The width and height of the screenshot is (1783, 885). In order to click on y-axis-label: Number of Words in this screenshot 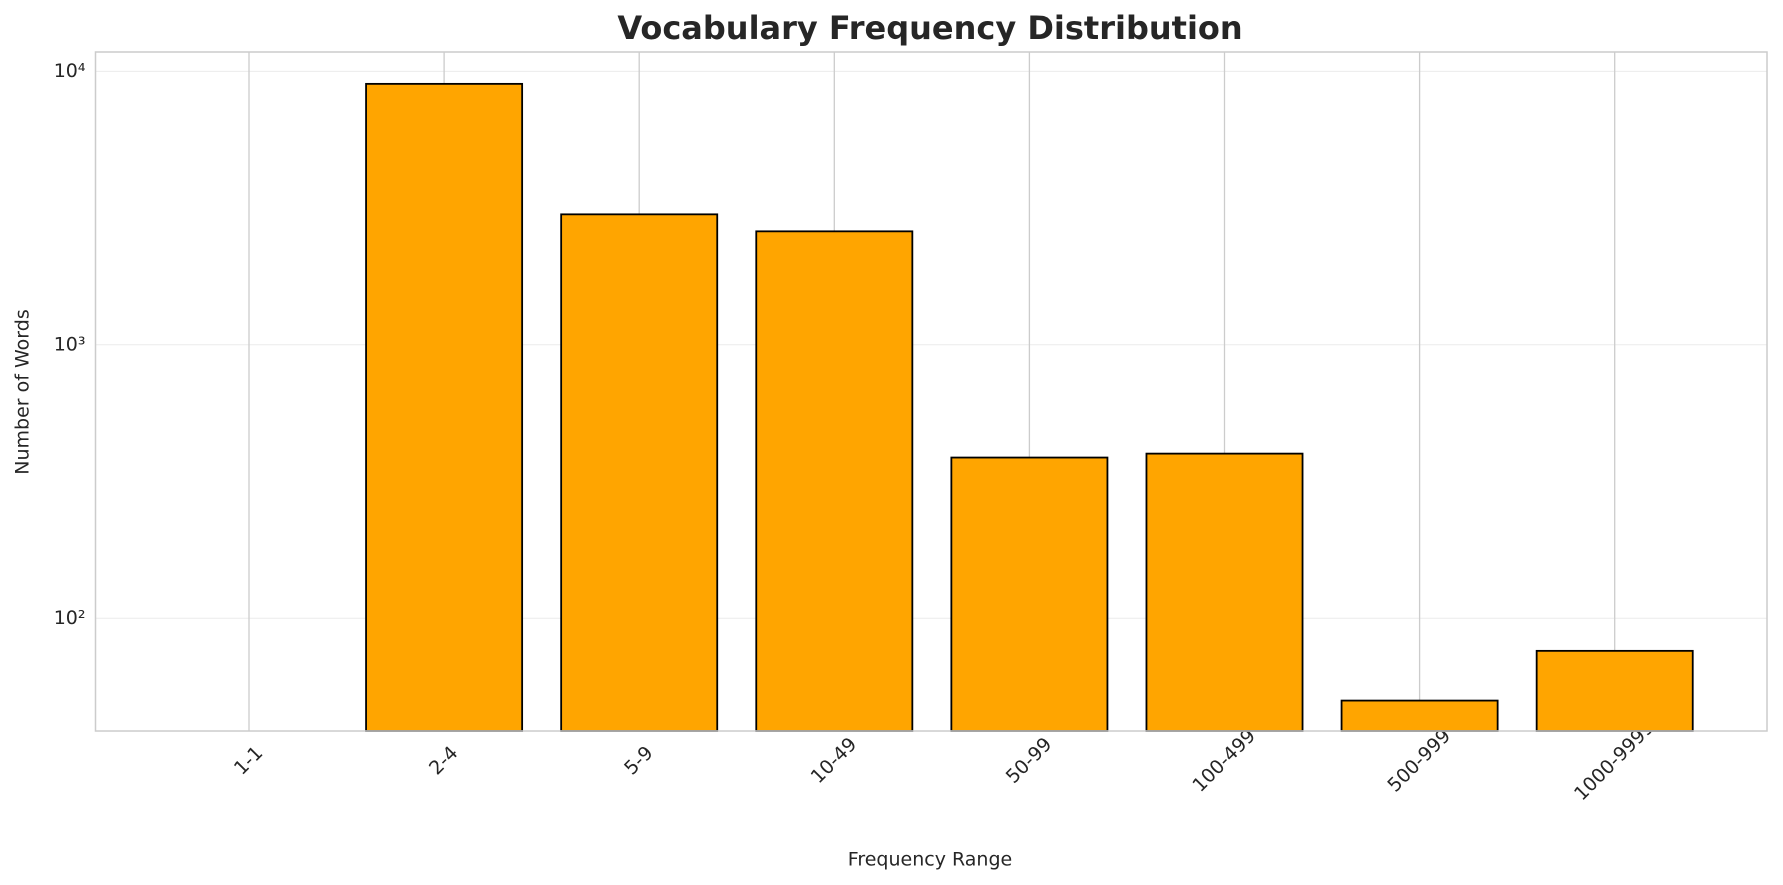, I will do `click(23, 391)`.